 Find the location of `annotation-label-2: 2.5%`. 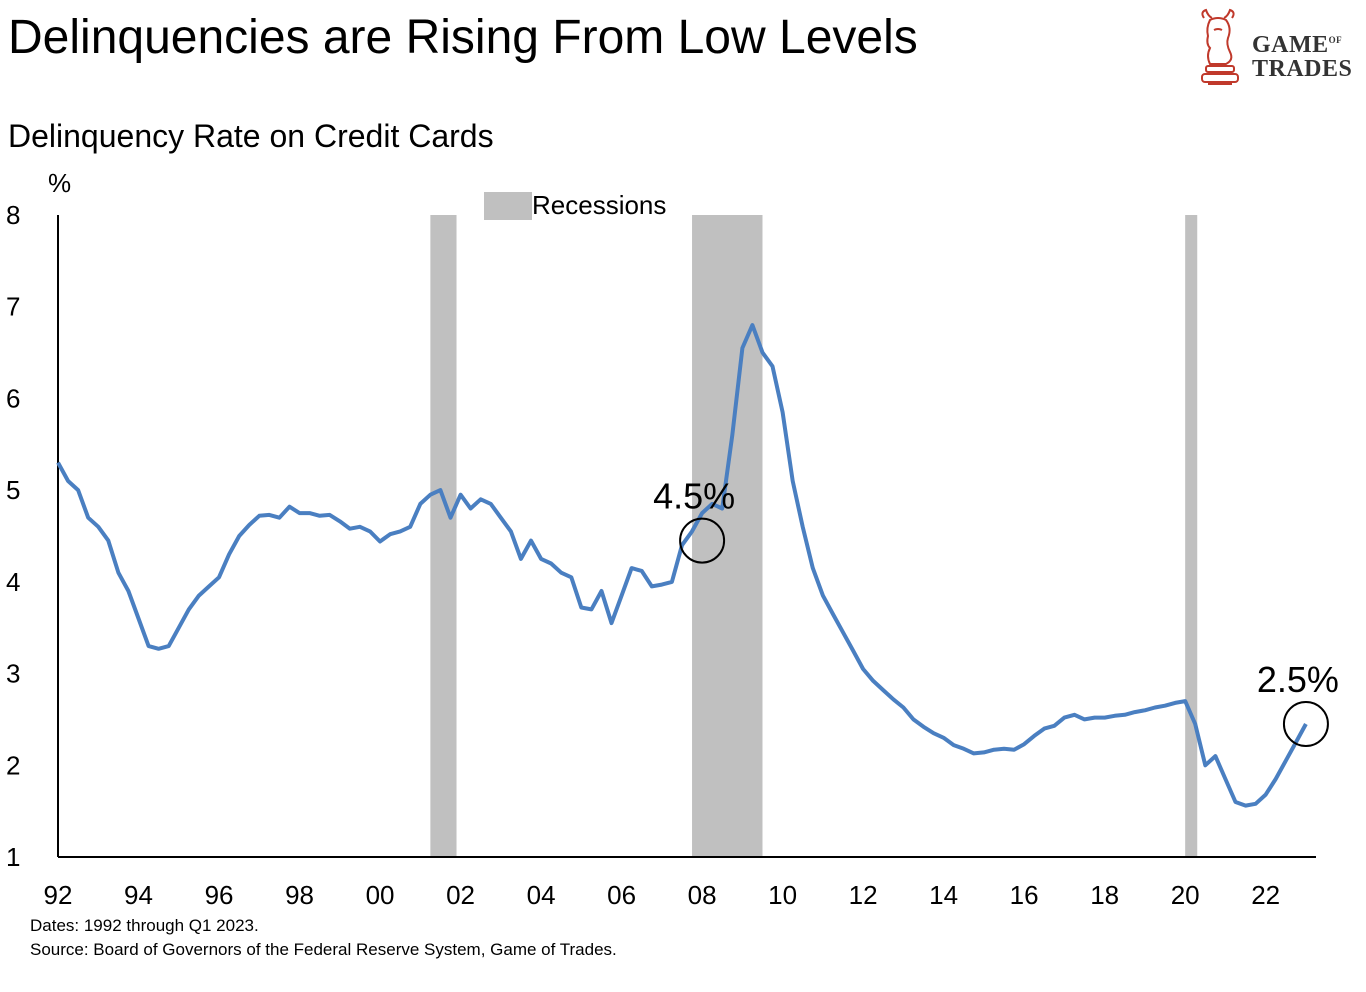

annotation-label-2: 2.5% is located at coordinates (1298, 679).